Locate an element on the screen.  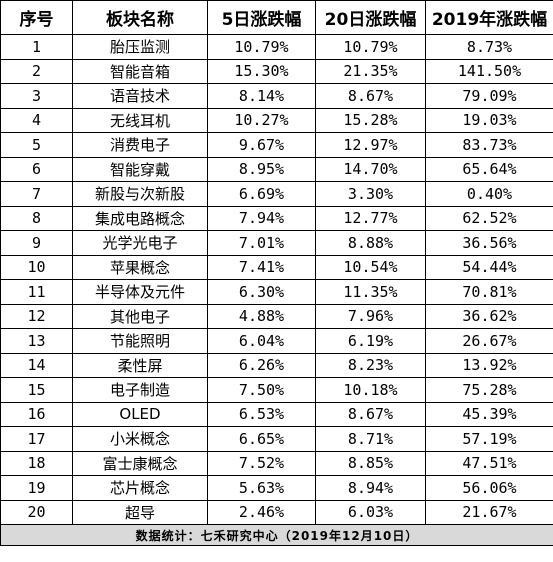
table-row: 11 半导体及元件 6.30% 11.35% 70.81% is located at coordinates (276, 292).